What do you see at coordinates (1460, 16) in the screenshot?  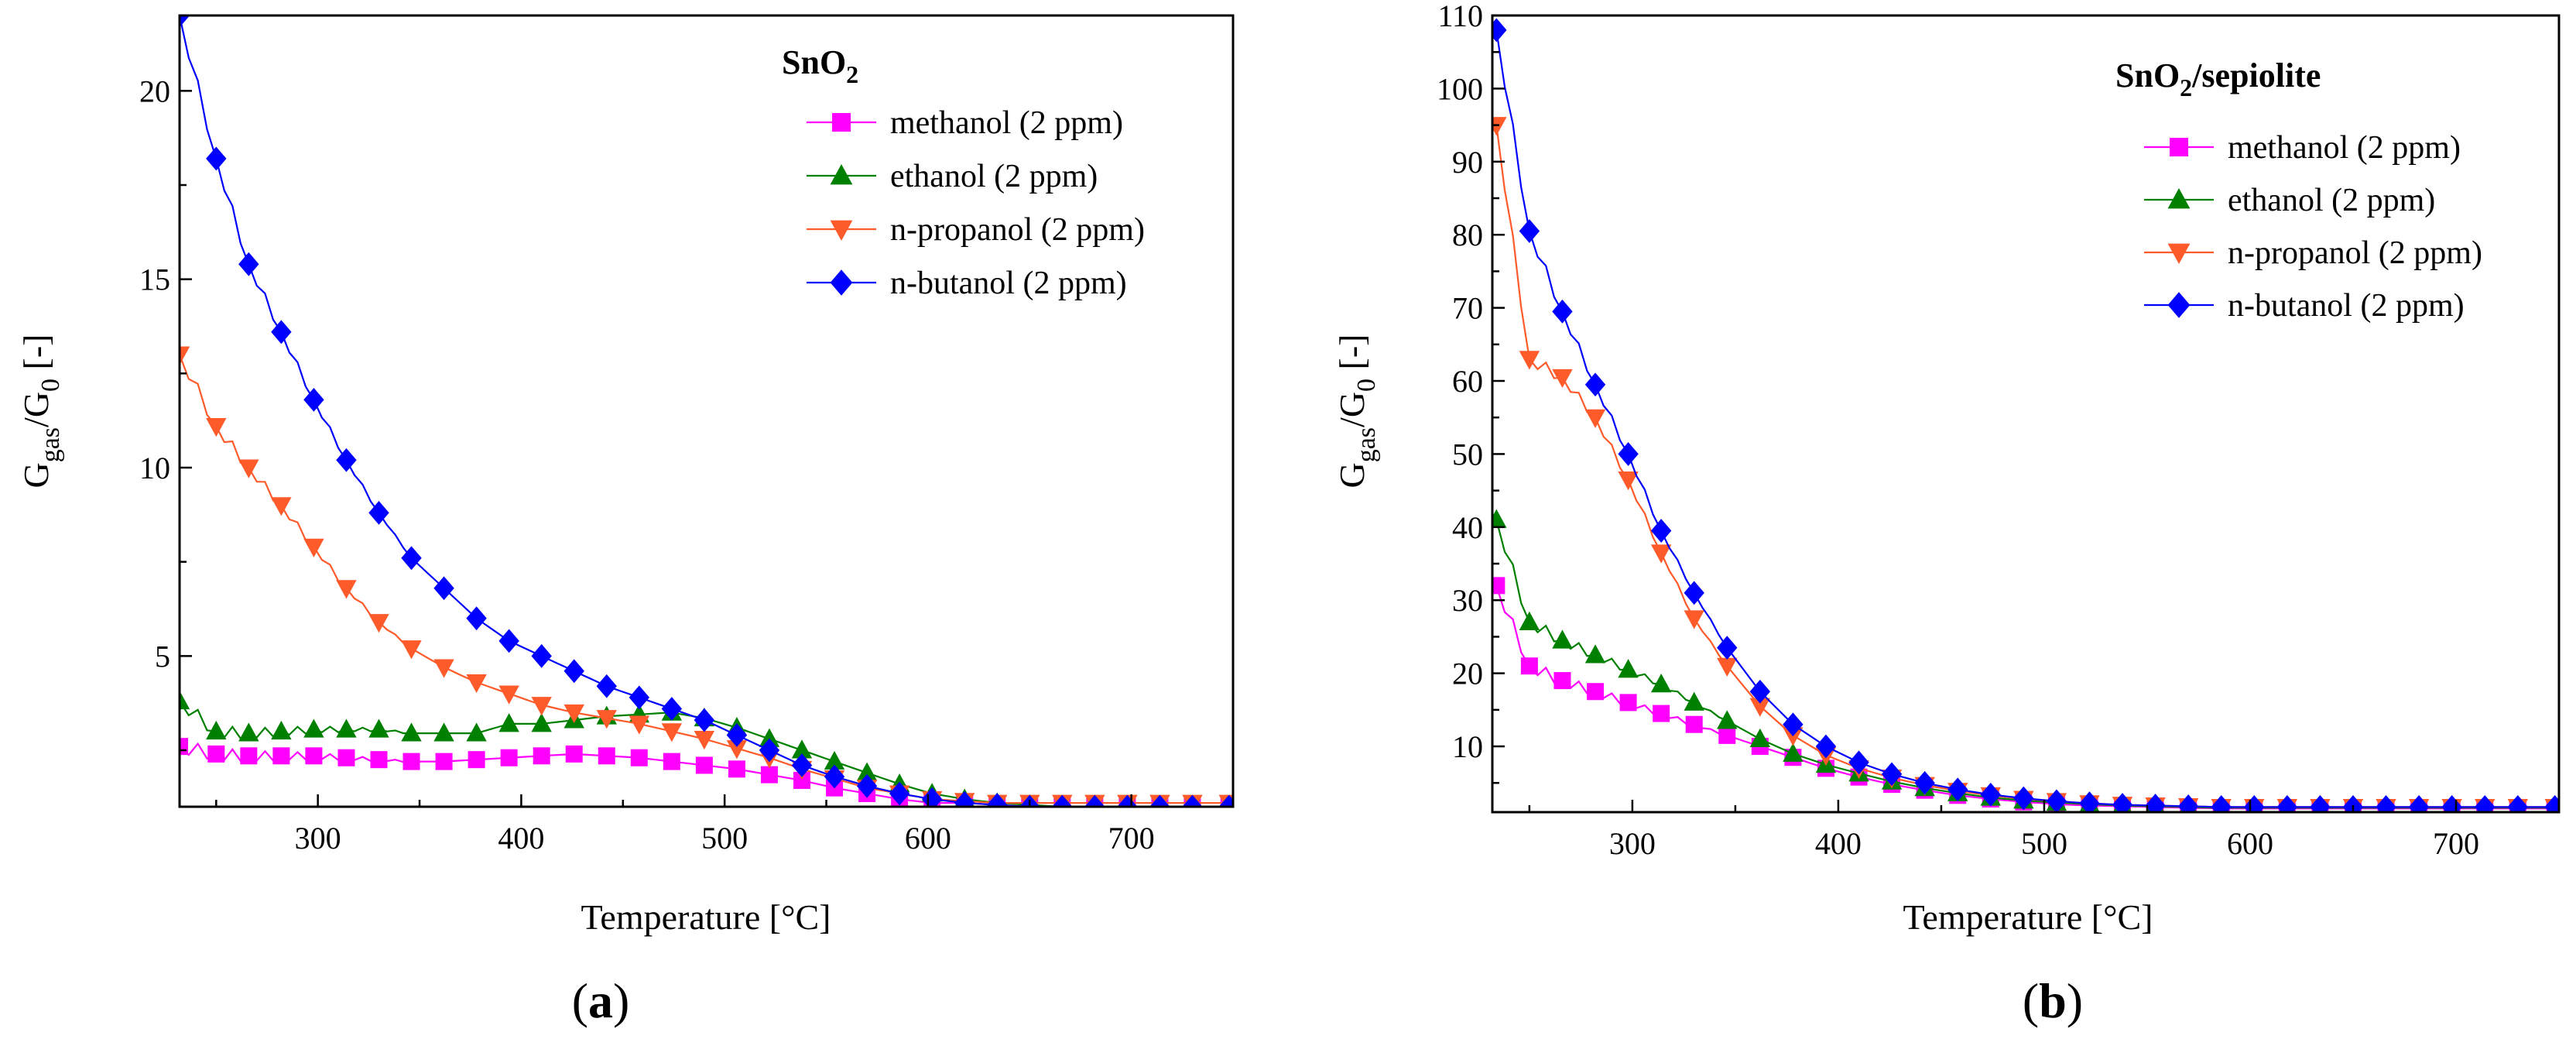 I see `y-tick-label: 110` at bounding box center [1460, 16].